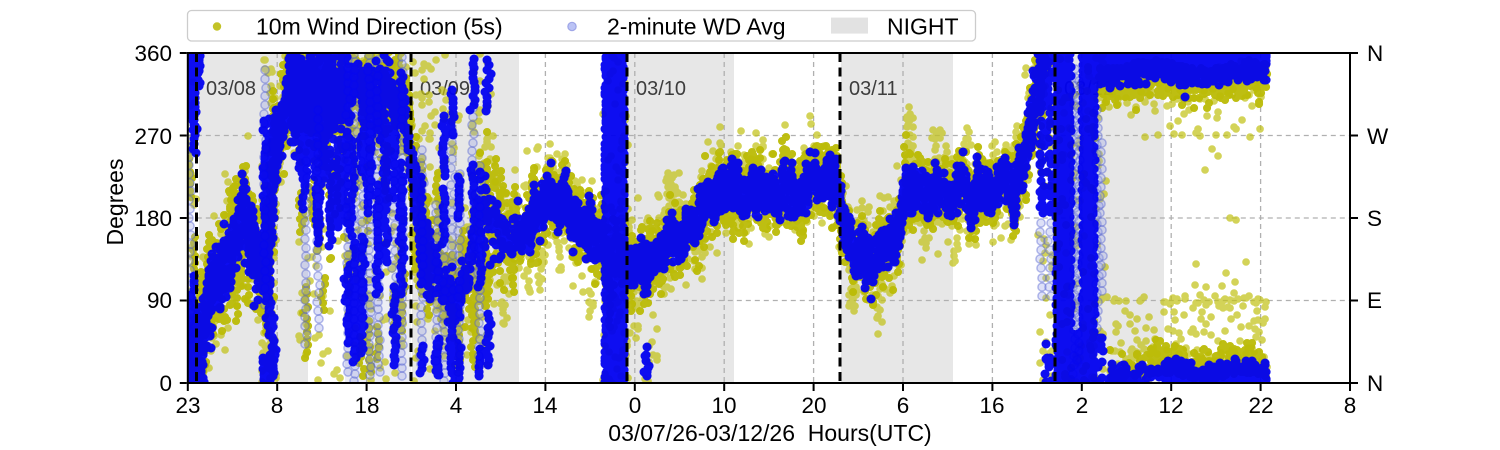 This screenshot has height=450, width=1500. What do you see at coordinates (1260, 405) in the screenshot?
I see `svg-text: 22` at bounding box center [1260, 405].